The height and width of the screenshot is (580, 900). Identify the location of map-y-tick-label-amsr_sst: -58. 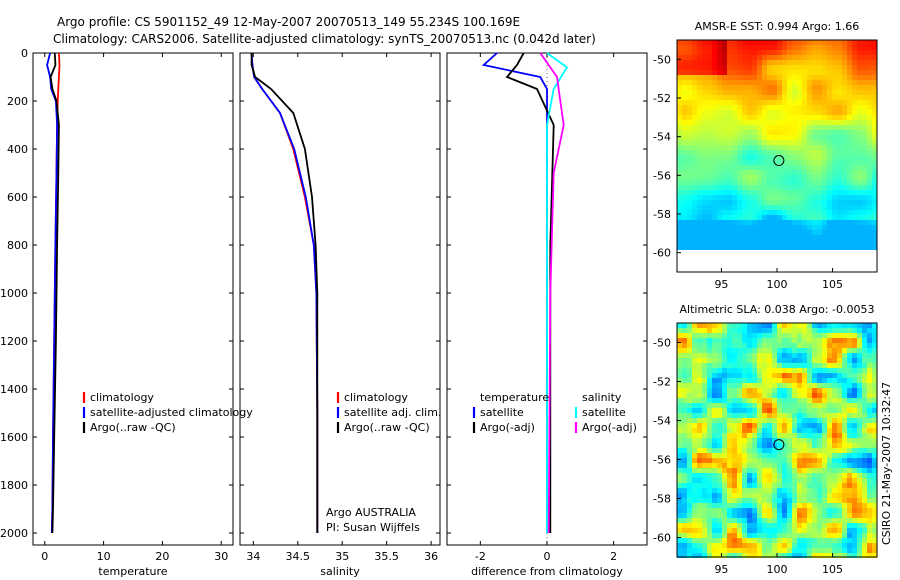
(662, 214).